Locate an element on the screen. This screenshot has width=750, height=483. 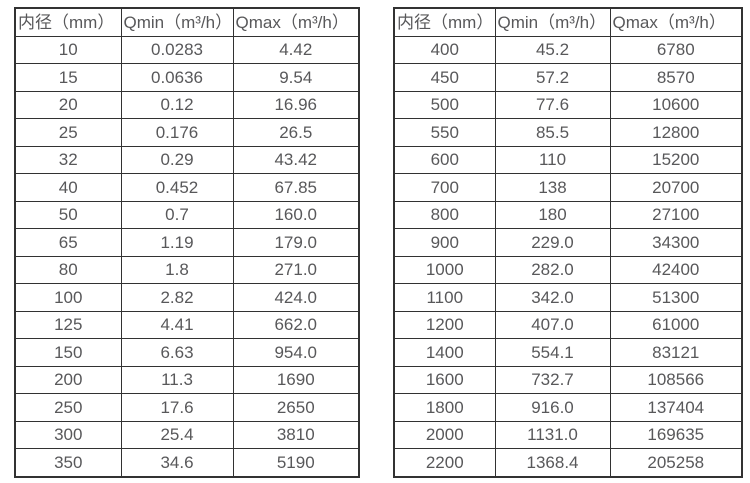
table-cell: 16.96 is located at coordinates (296, 104).